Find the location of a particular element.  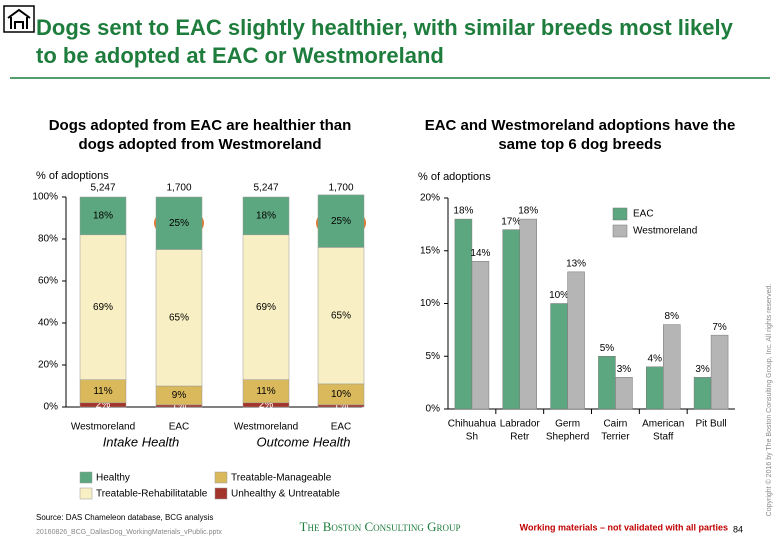

data-label: 8% is located at coordinates (672, 316).